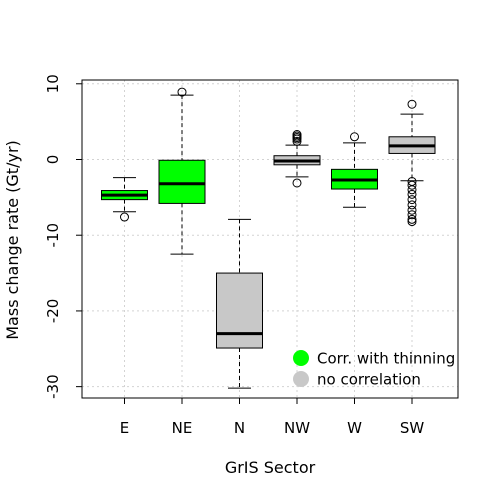 The height and width of the screenshot is (500, 500). What do you see at coordinates (272, 417) in the screenshot?
I see `x-axis: E NE N NW W SW` at bounding box center [272, 417].